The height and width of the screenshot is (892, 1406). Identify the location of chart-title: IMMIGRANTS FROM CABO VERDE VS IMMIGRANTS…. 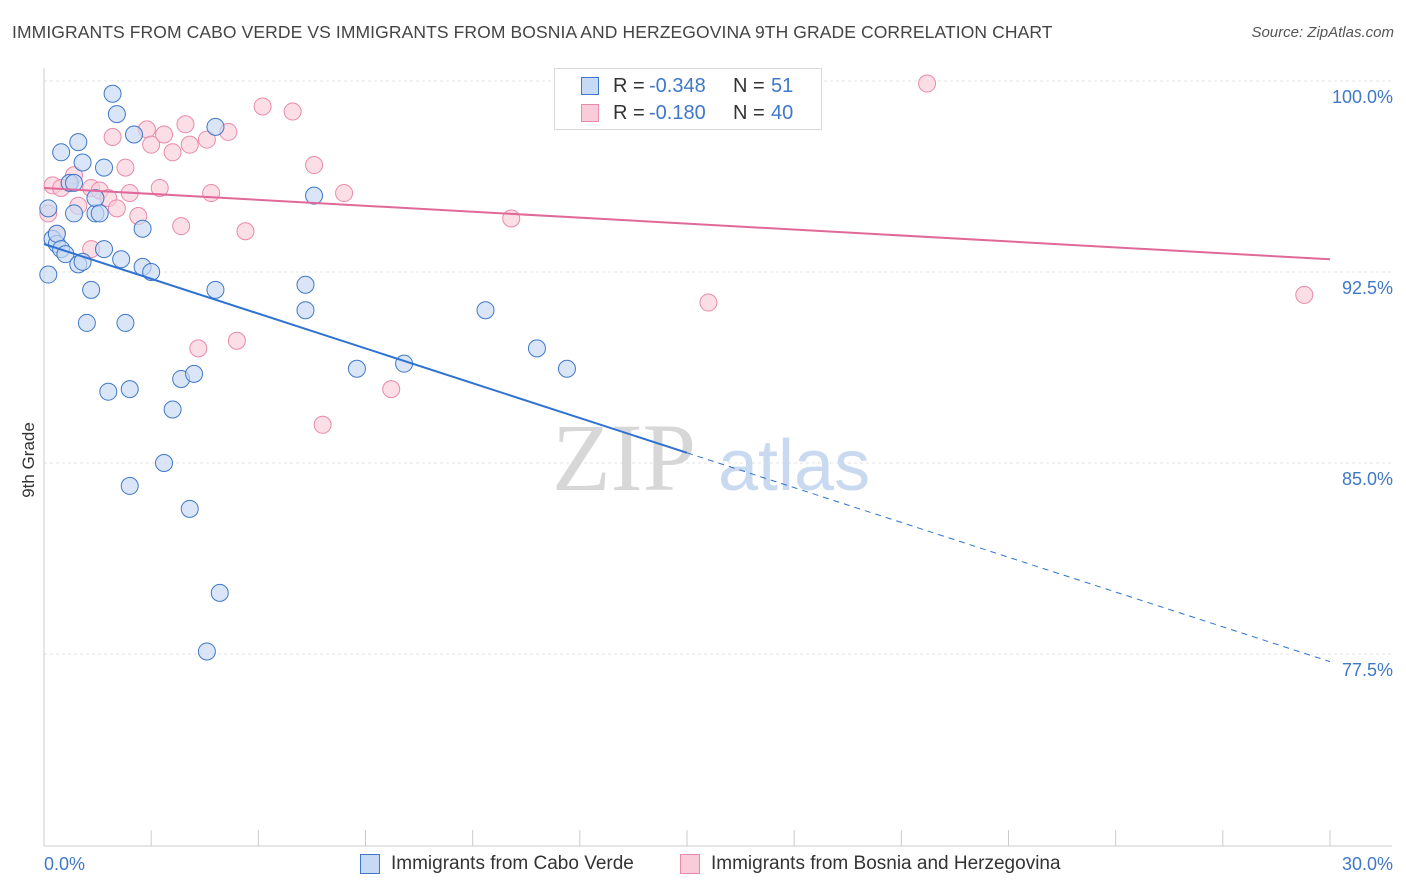
(532, 32).